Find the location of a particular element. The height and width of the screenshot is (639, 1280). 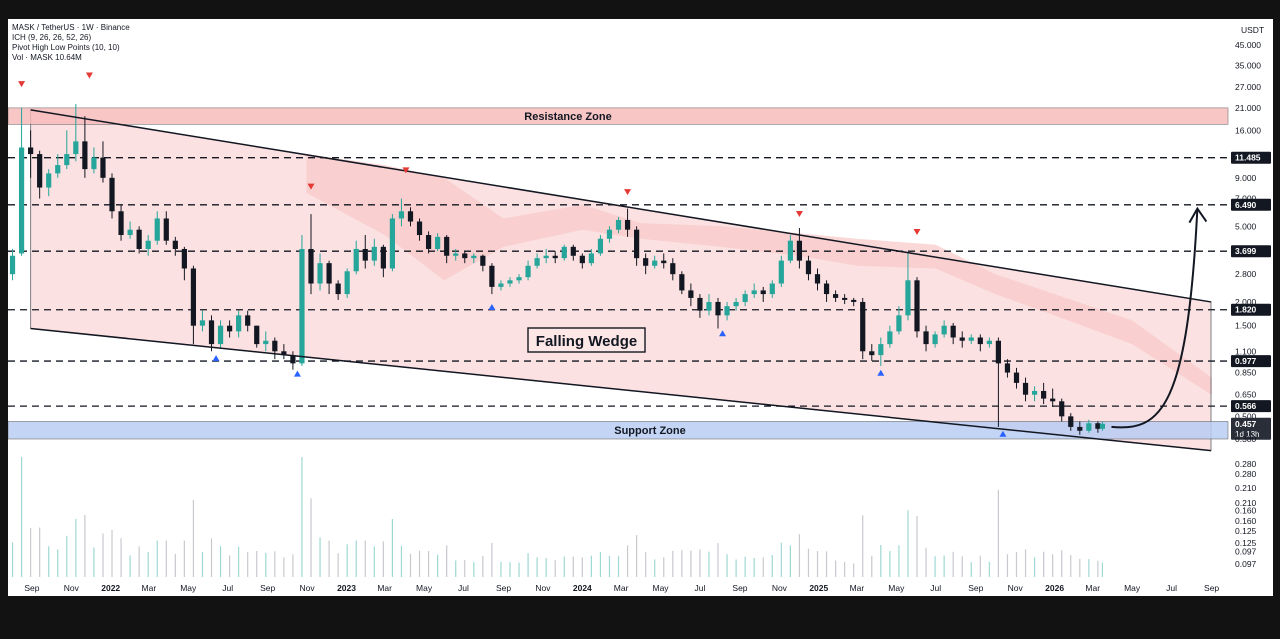

pivot-indicator-label: Pivot High Low Points (10, 10) is located at coordinates (66, 47).